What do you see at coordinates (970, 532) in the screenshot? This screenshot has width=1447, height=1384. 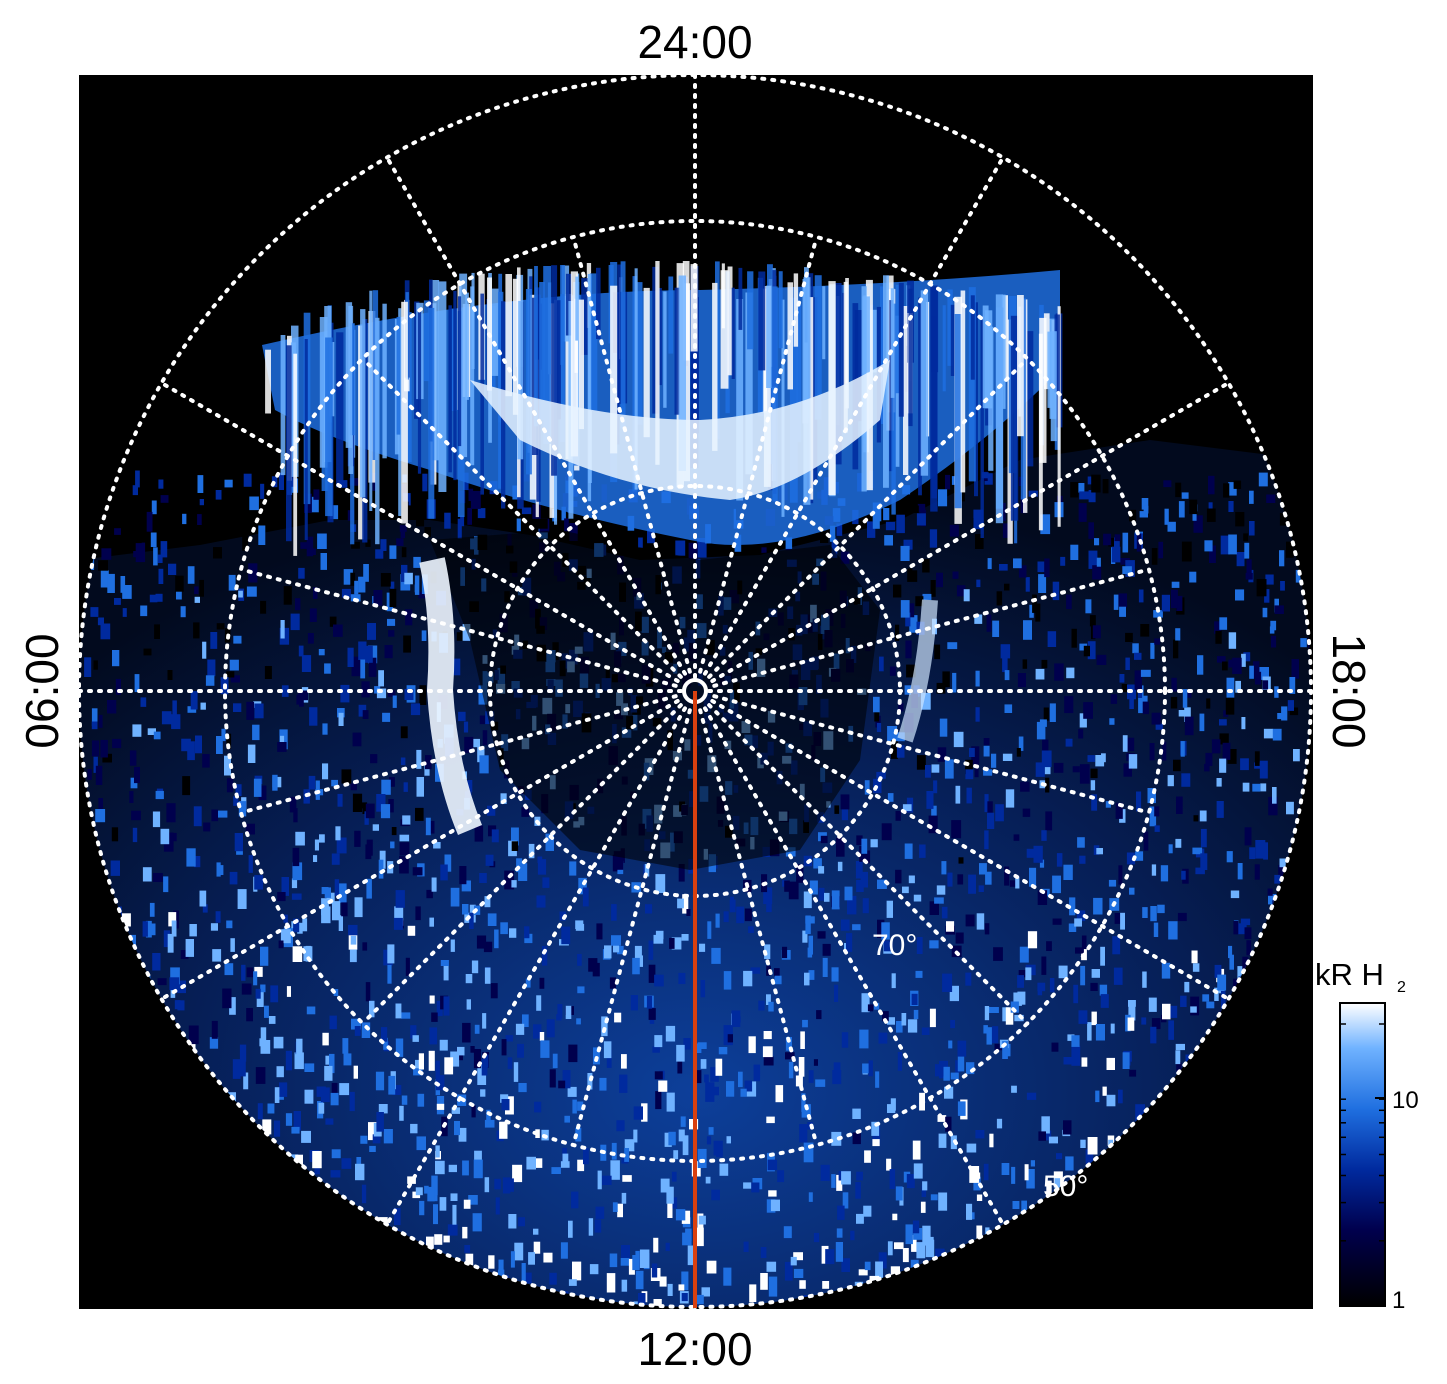 I see `meridian-line` at bounding box center [970, 532].